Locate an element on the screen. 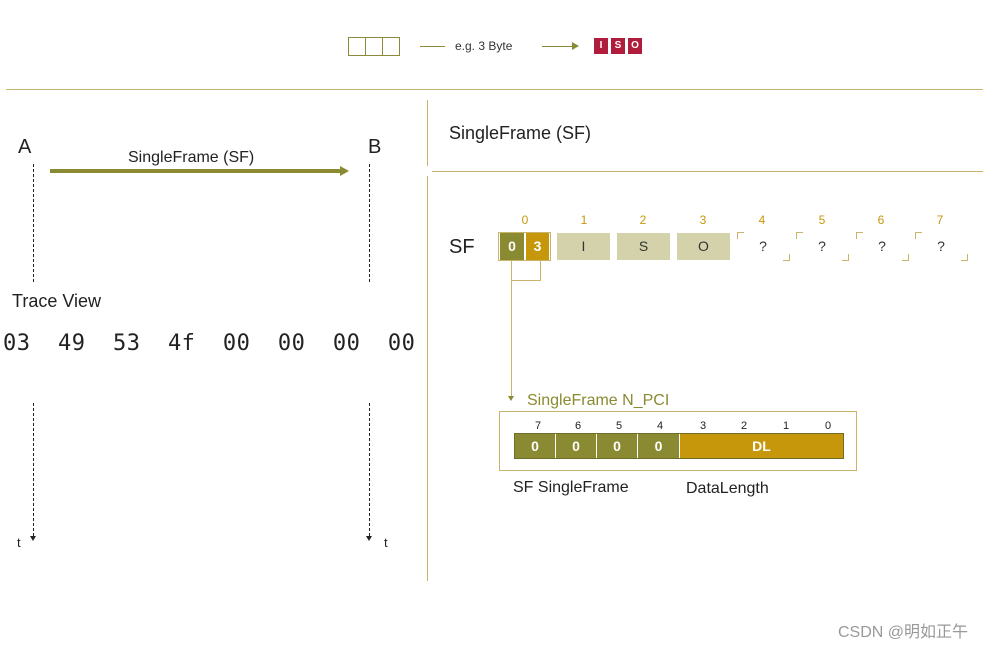 Image resolution: width=1004 pixels, height=647 pixels. caption-data-length: DataLength is located at coordinates (727, 488).